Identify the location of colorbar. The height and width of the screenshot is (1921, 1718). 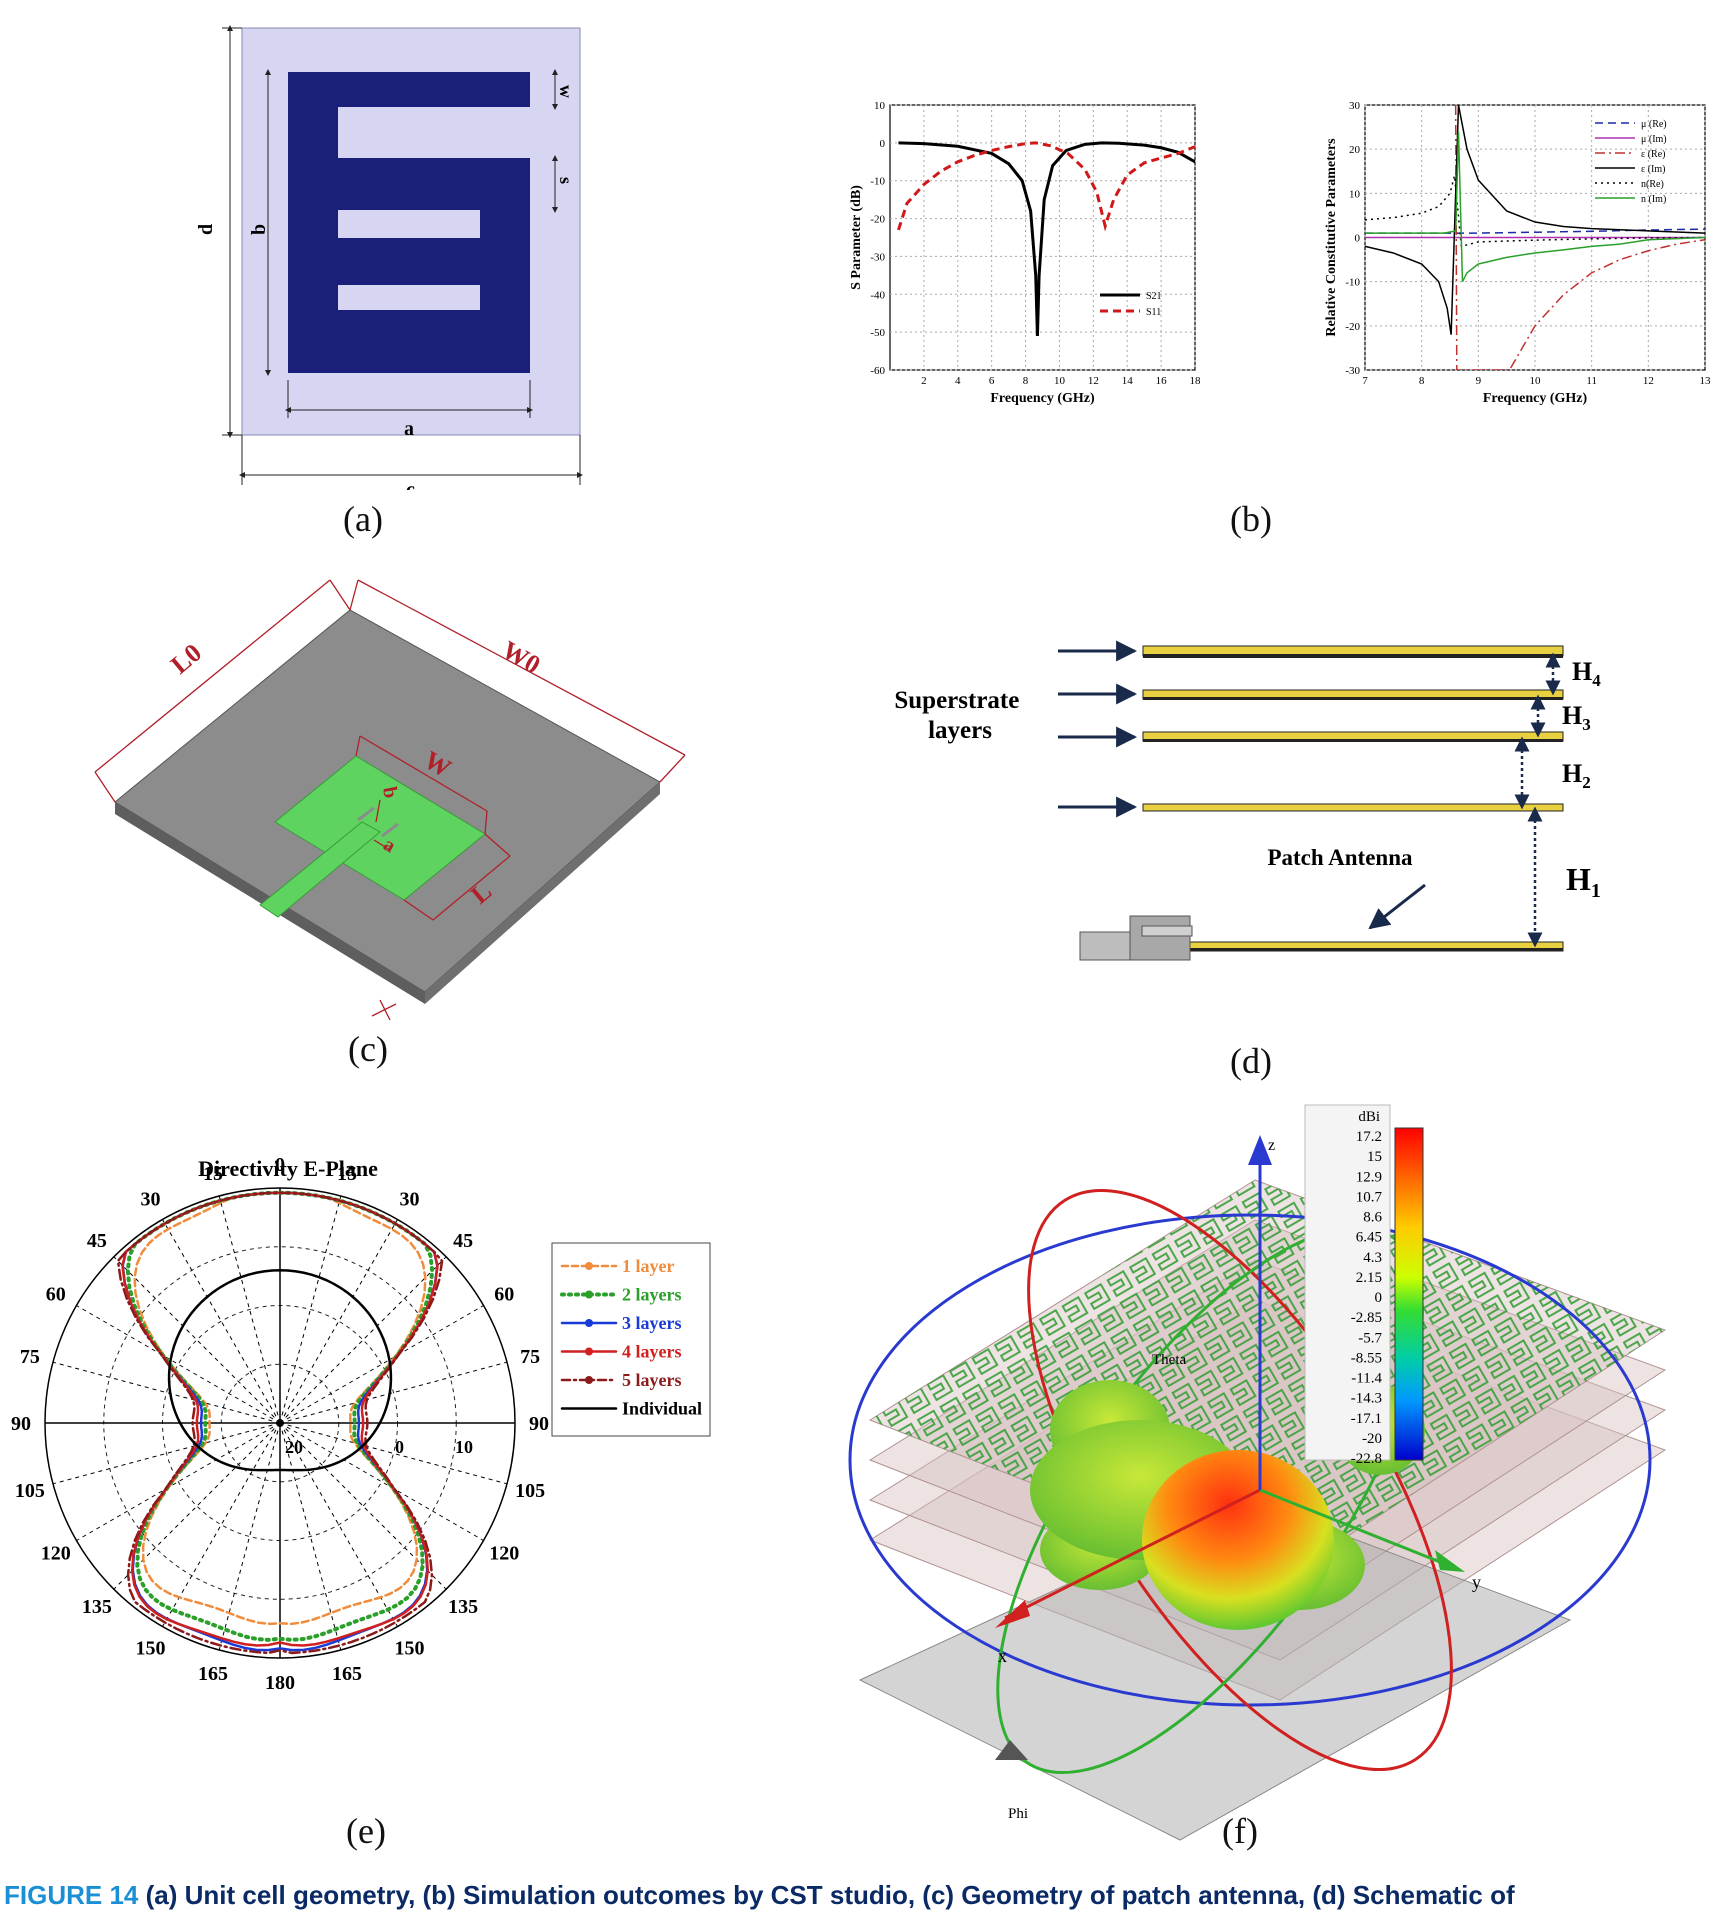
(1409, 1294).